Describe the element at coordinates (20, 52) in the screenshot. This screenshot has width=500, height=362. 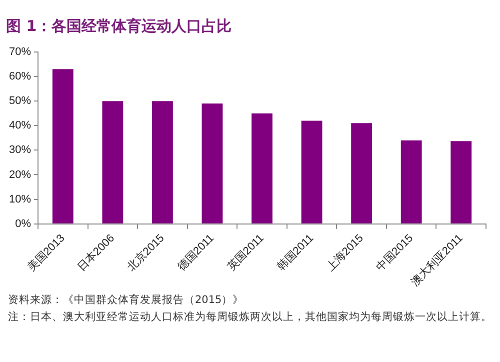
I see `y-tick-label: 70%` at that location.